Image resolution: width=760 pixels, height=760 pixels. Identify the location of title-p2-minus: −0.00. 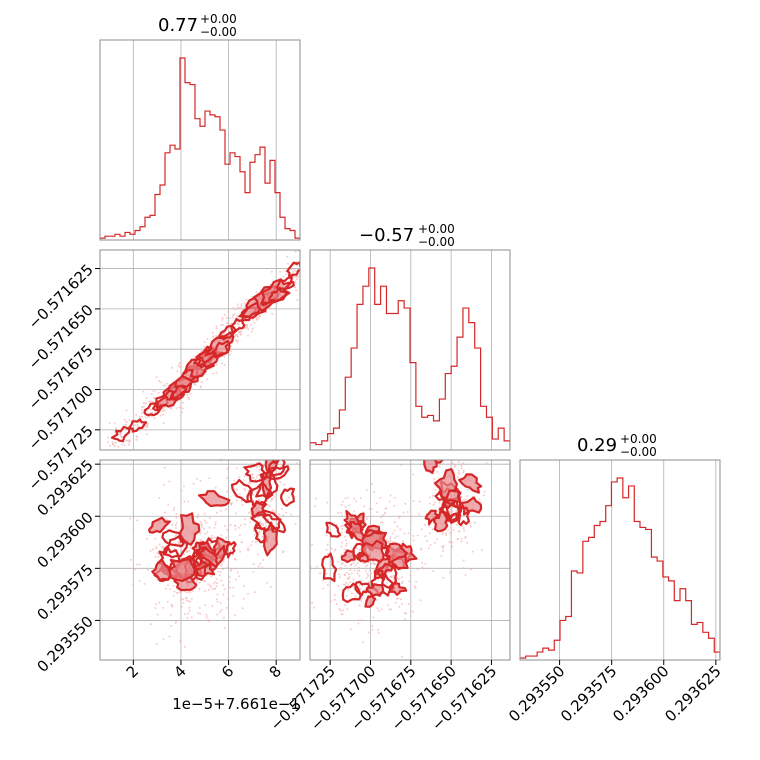
(436, 242).